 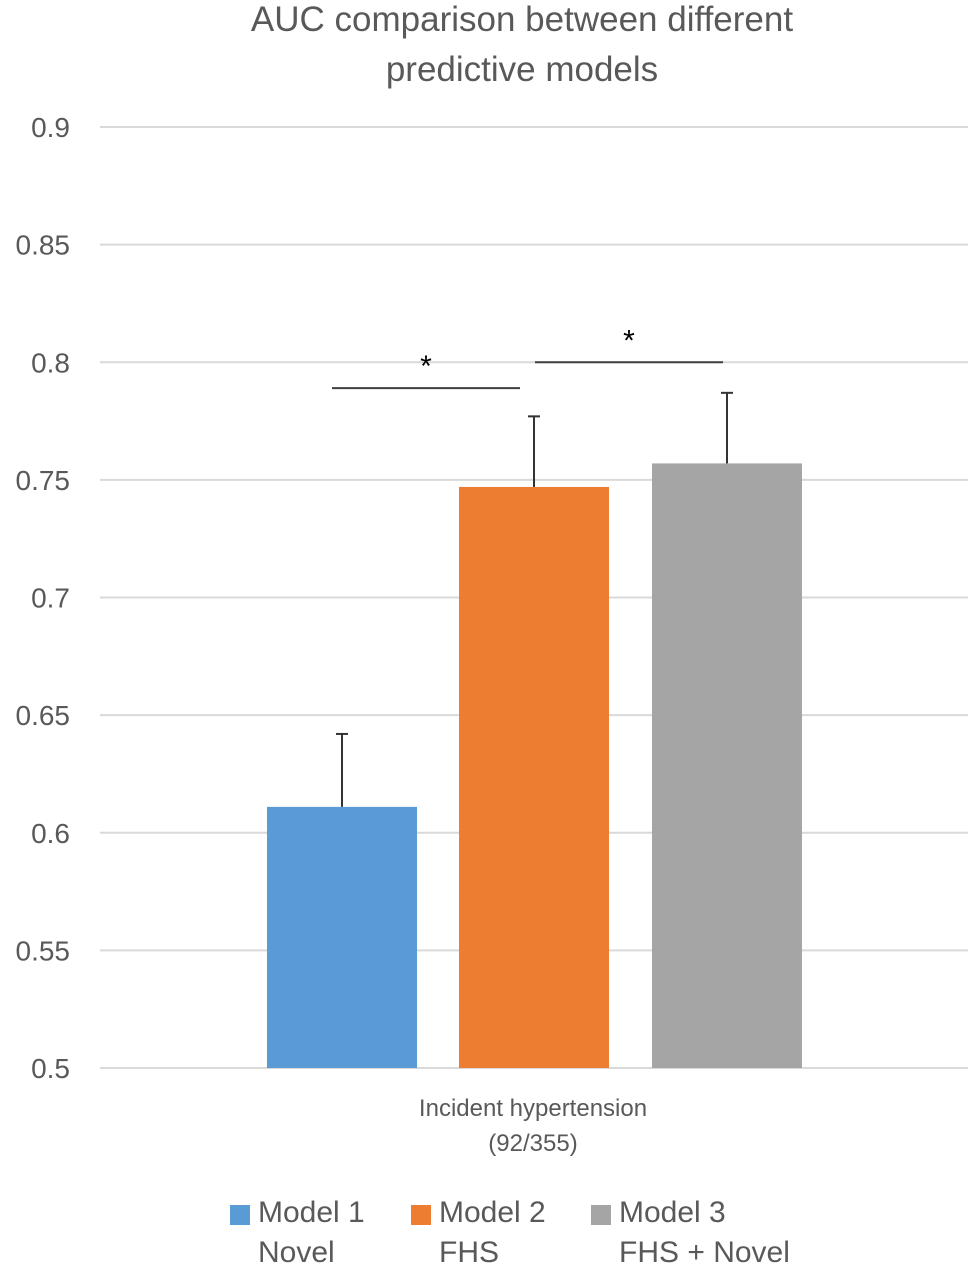 I want to click on legend-sublabel-model-1: Novel, so click(x=296, y=1252).